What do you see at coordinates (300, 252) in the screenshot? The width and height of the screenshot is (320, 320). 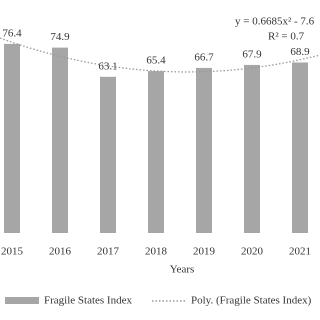 I see `x-tick-label: 2021` at bounding box center [300, 252].